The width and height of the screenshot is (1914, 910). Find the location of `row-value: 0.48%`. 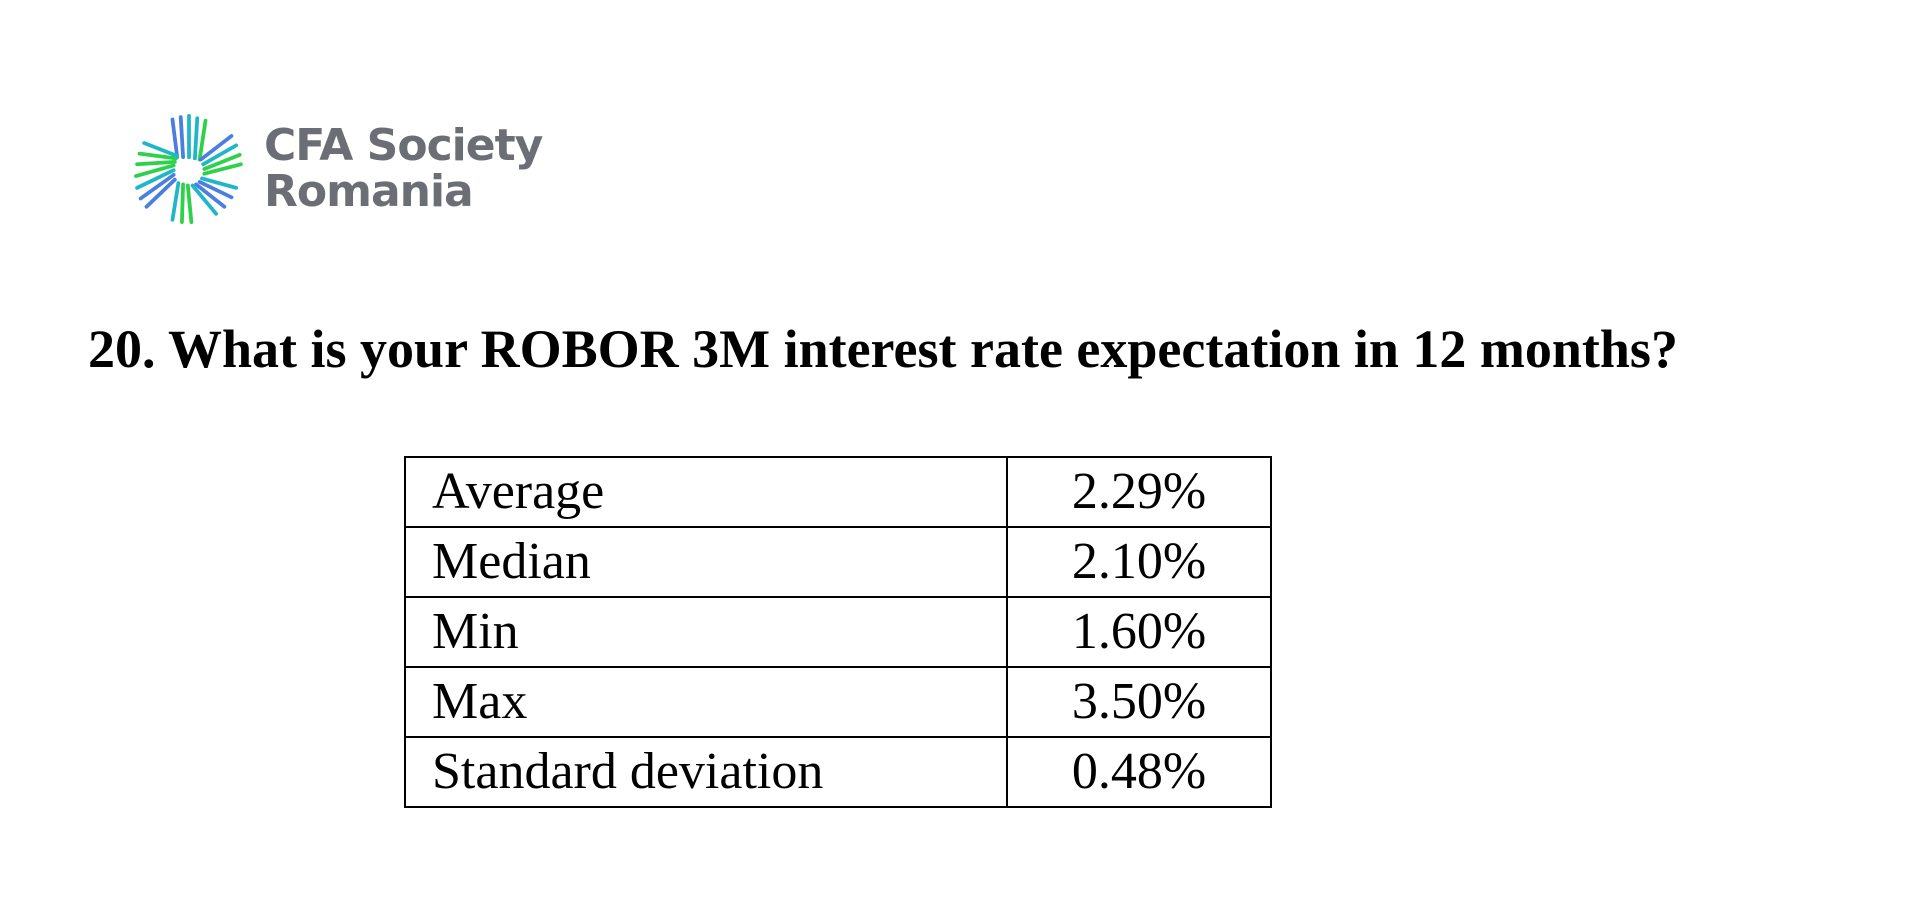

row-value: 0.48% is located at coordinates (1139, 772).